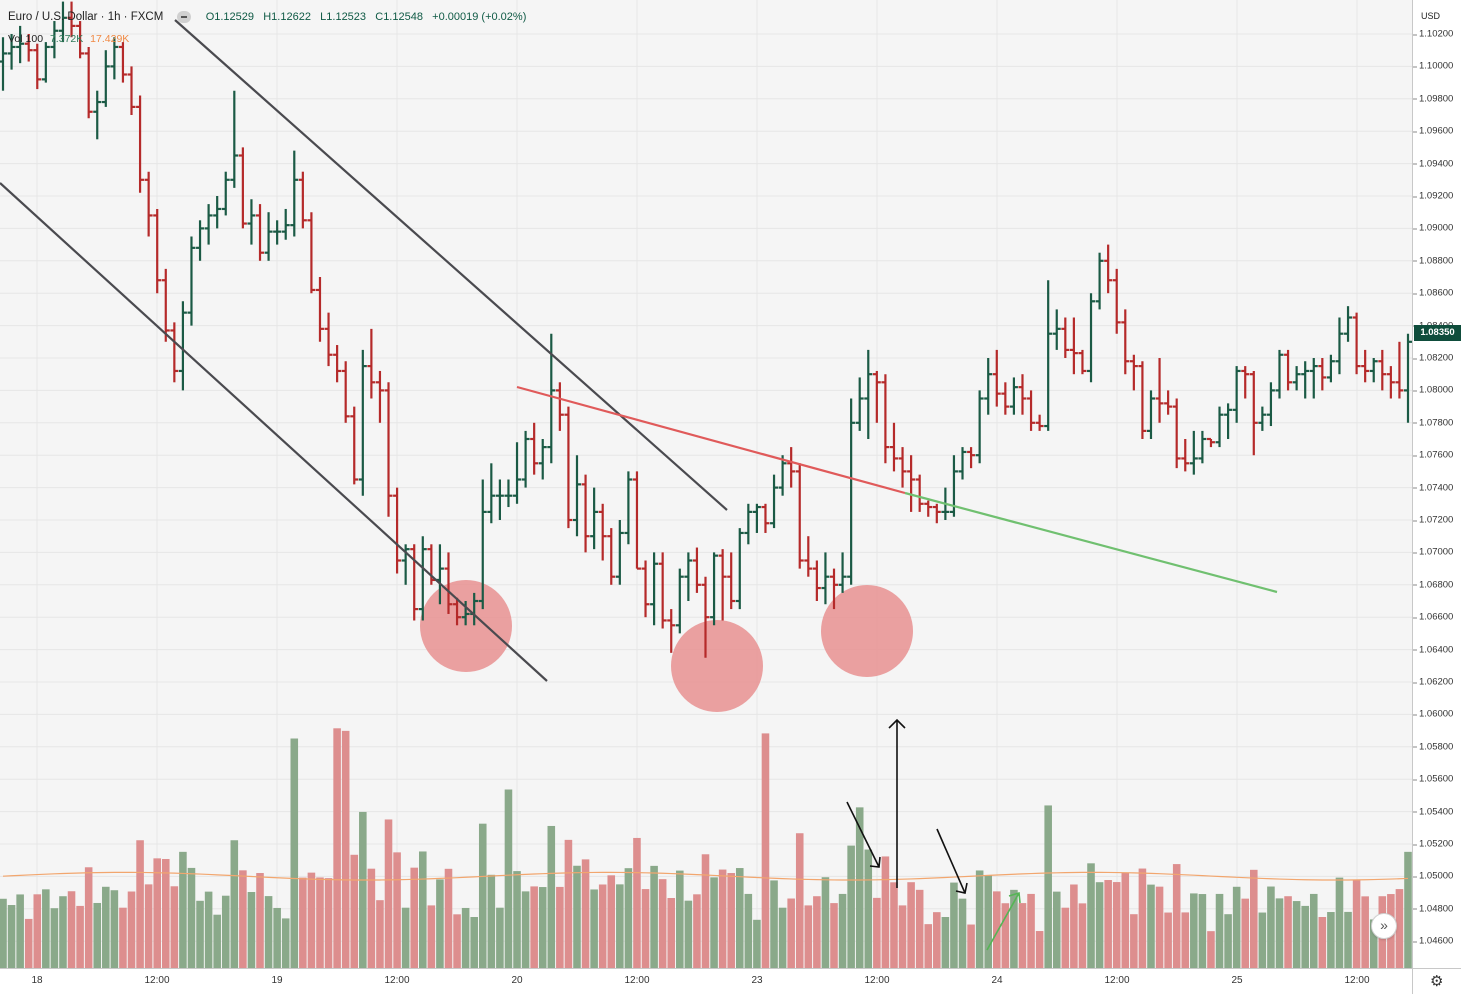  Describe the element at coordinates (1431, 16) in the screenshot. I see `currency-label: USD` at that location.